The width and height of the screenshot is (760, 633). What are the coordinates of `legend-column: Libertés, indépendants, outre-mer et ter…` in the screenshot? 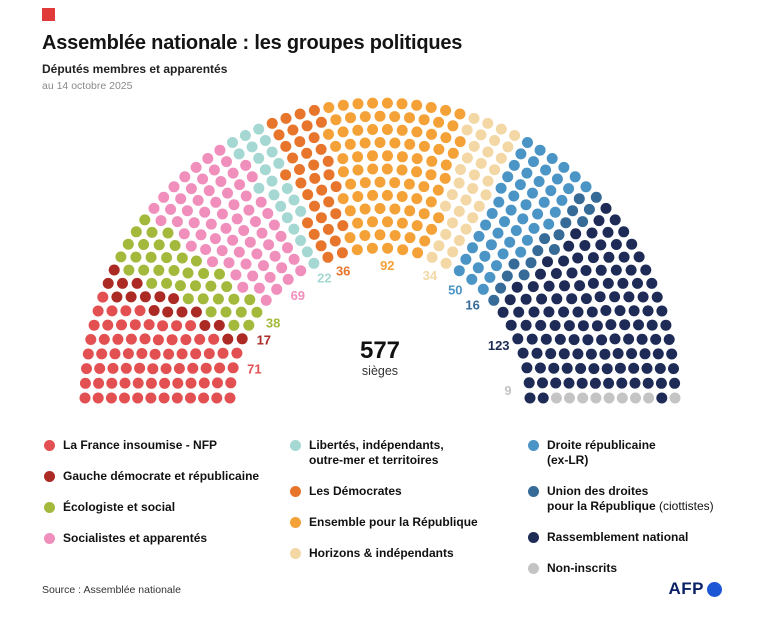 It's located at (409, 515).